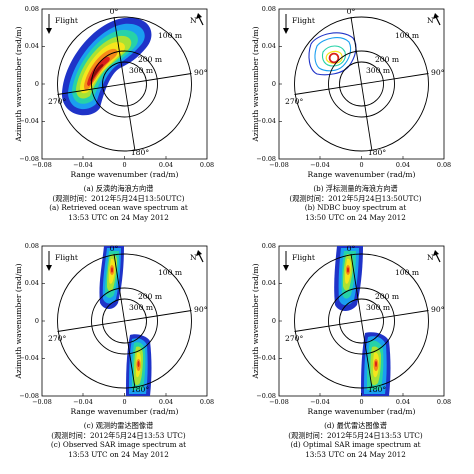 Image resolution: width=474 pixels, height=474 pixels. What do you see at coordinates (118, 445) in the screenshot?
I see `caption-en-1: (c) Observed SAR image spectrum at` at bounding box center [118, 445].